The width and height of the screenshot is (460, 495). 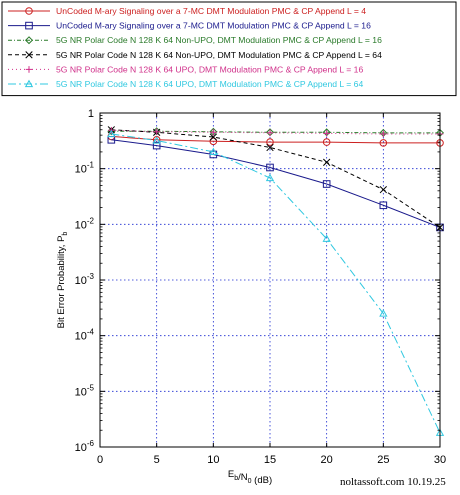 I want to click on x-axis-label: Eb/N0 (dB), so click(x=250, y=477).